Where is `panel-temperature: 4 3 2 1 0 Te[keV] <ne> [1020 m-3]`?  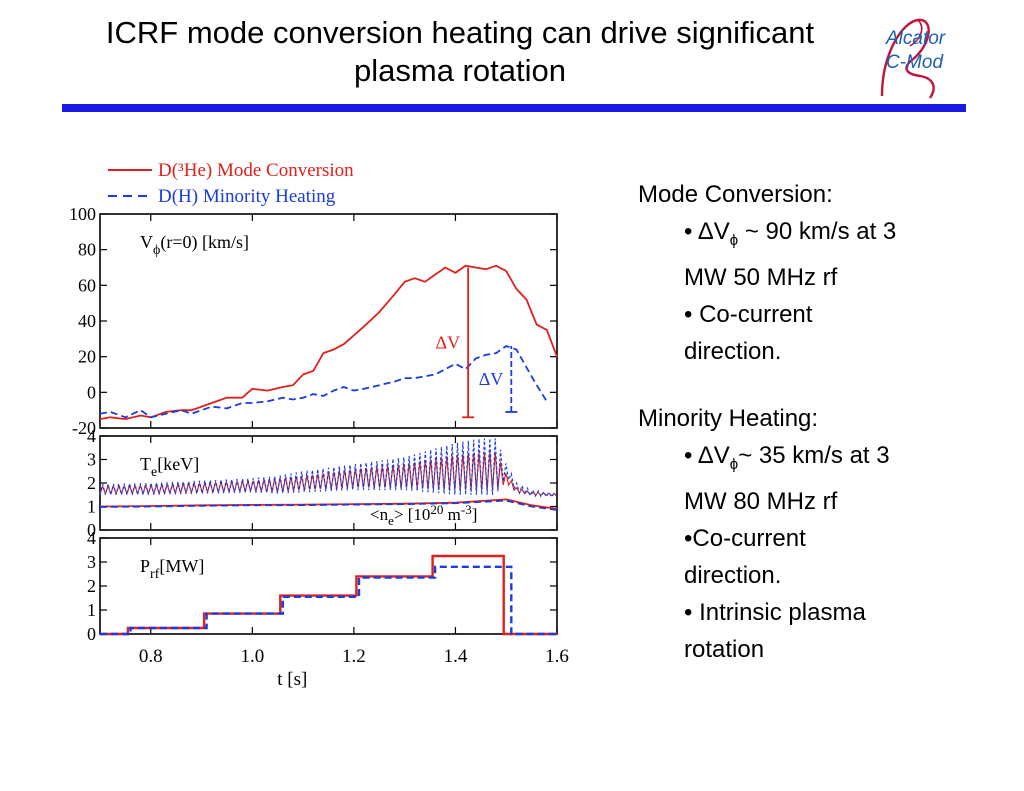
panel-temperature: 4 3 2 1 0 Te[keV] <ne> [1020 m-3] is located at coordinates (322, 483).